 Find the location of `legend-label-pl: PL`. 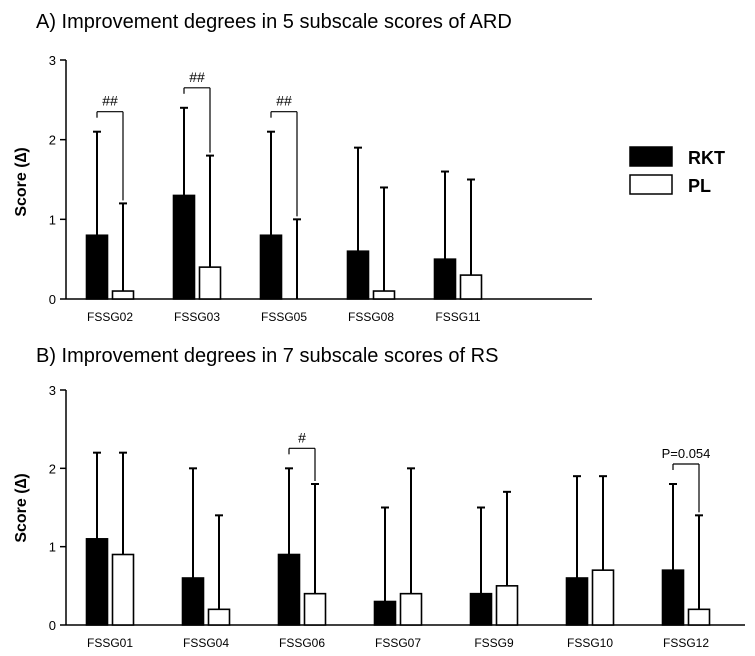

legend-label-pl: PL is located at coordinates (699, 186).